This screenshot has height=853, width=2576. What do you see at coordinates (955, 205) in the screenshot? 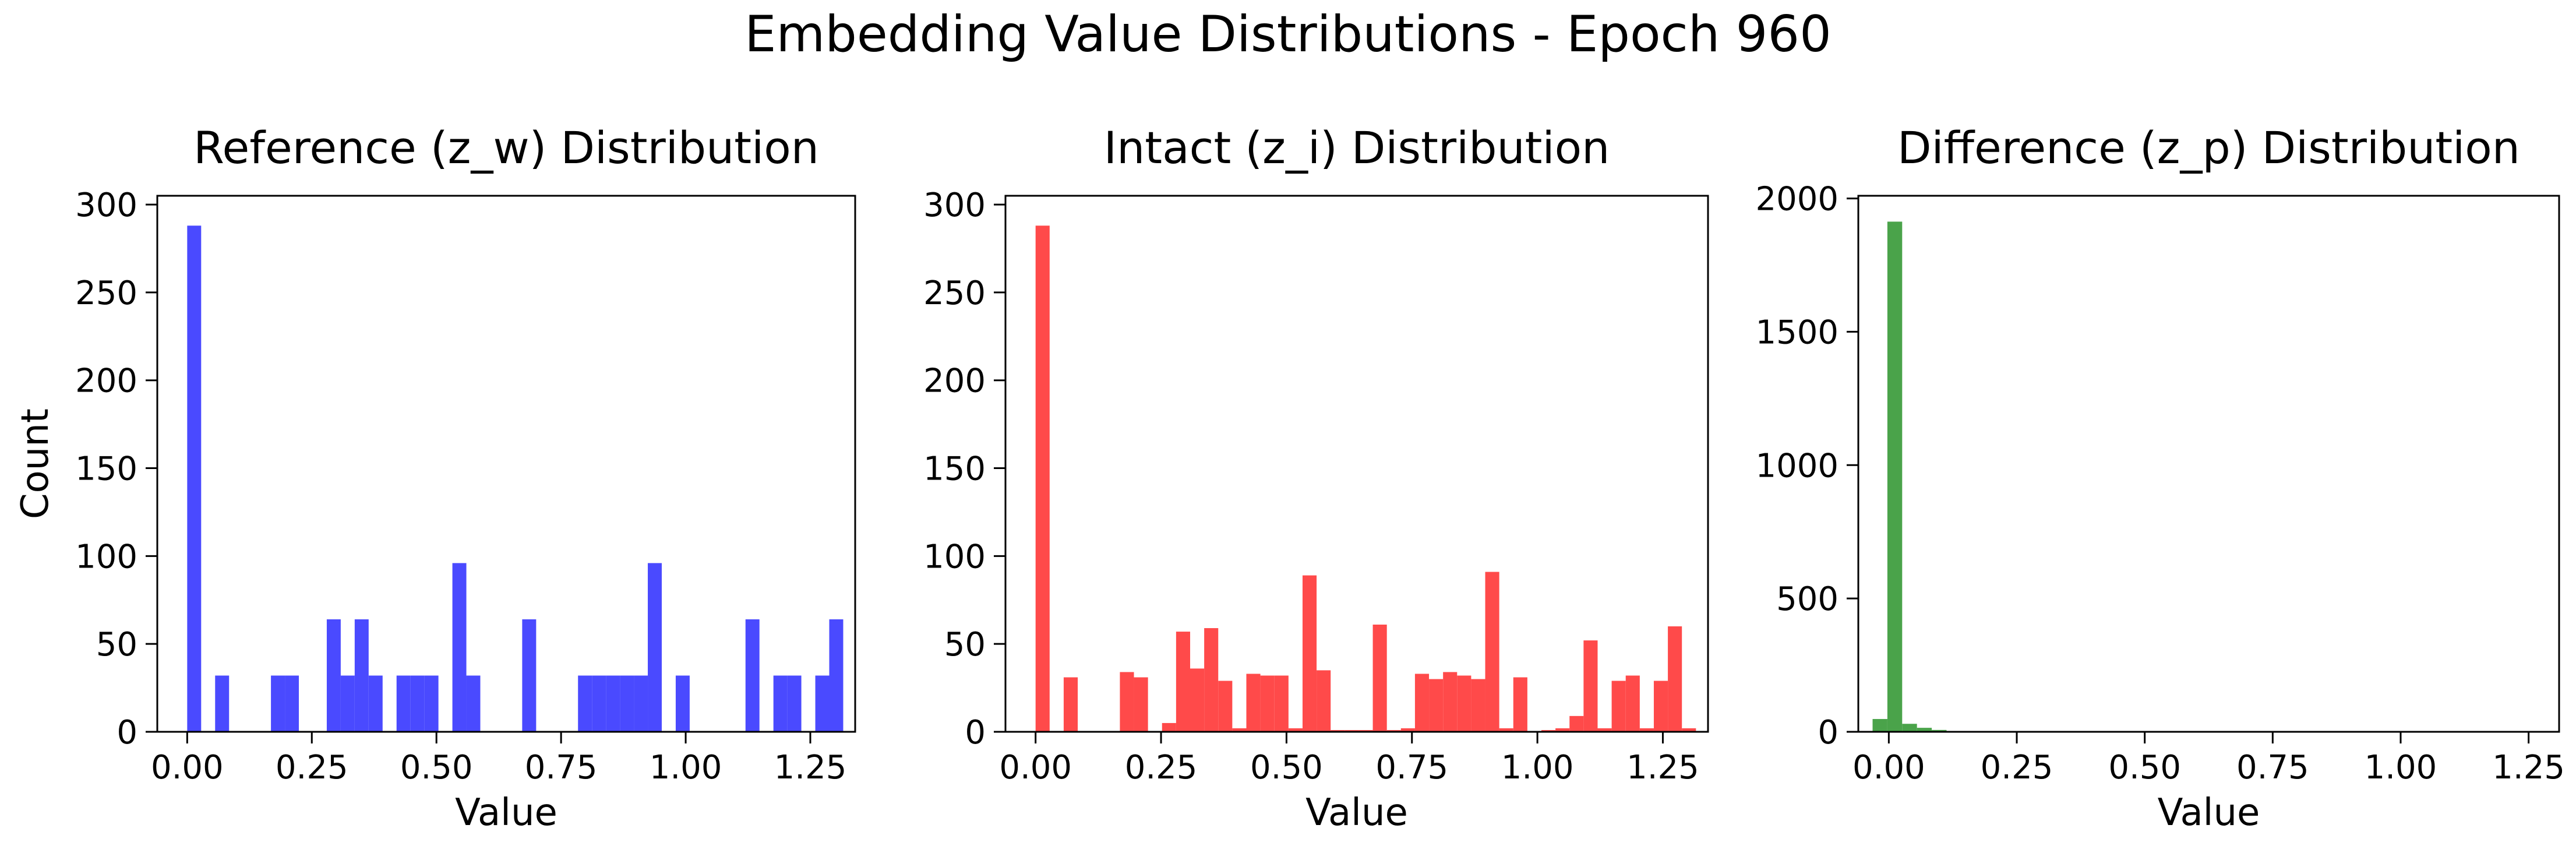
I see `intact-y-tick-label: 300` at bounding box center [955, 205].